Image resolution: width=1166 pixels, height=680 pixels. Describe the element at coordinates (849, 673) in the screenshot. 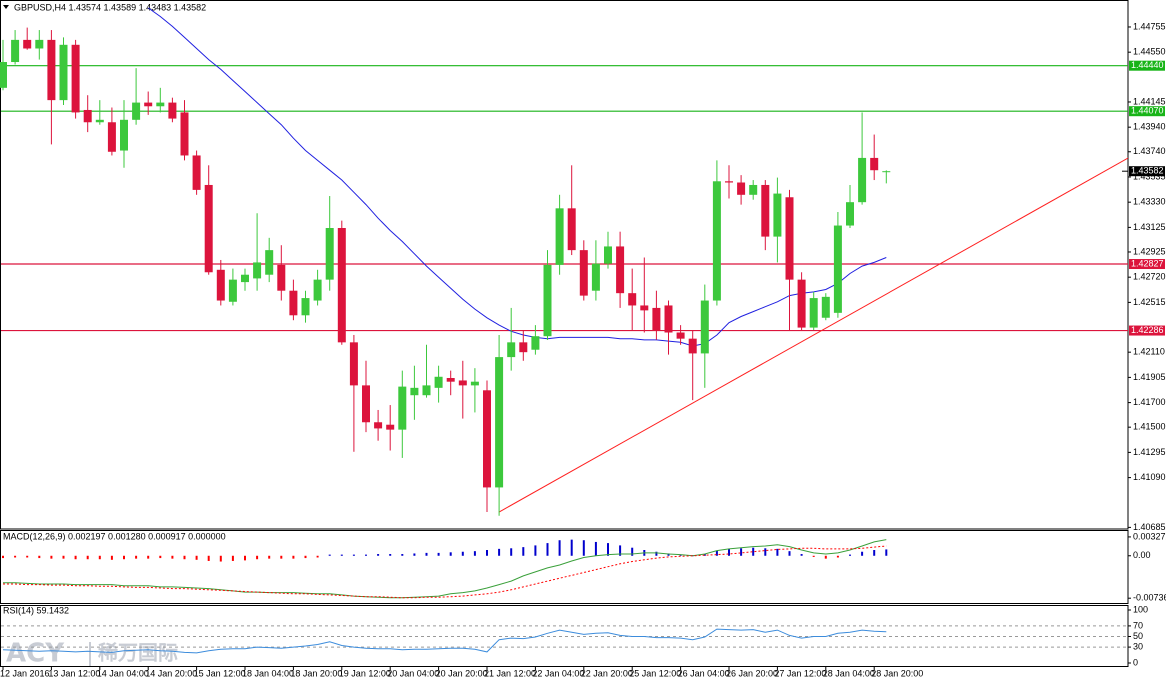

I see `x-tick-label: 28 Jan 04:00` at that location.